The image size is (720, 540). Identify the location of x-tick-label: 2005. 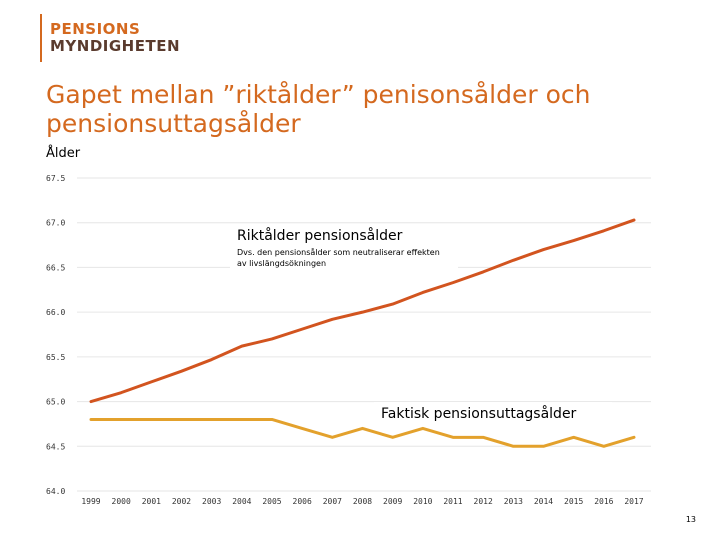
(271, 501).